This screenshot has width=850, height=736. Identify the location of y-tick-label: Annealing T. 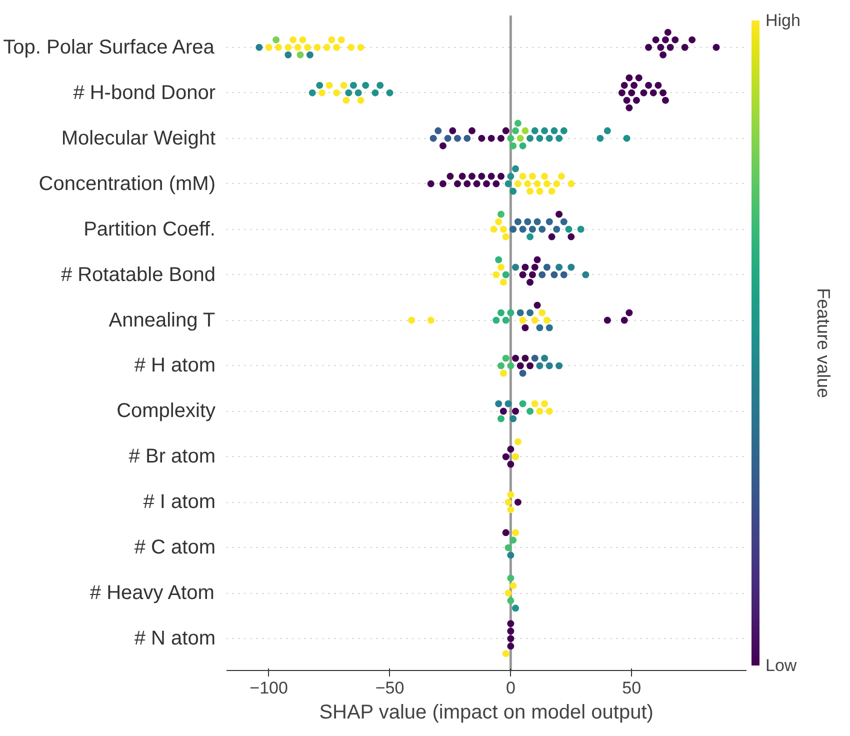
(162, 320).